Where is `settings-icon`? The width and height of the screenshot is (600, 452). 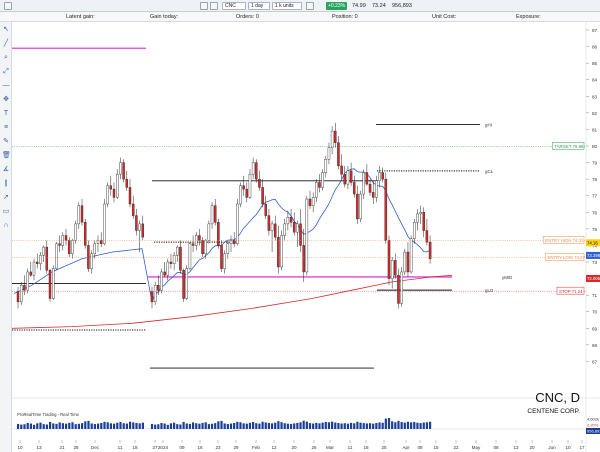
settings-icon is located at coordinates (310, 6).